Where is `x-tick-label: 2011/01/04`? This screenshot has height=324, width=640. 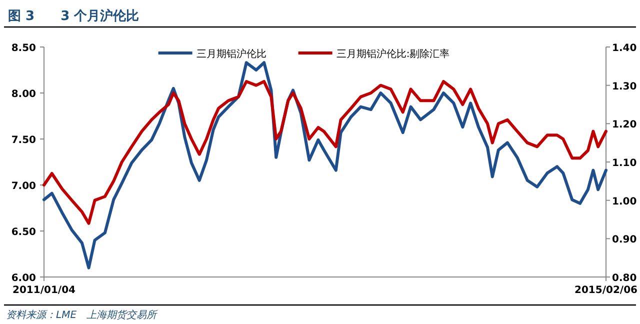
x-tick-label: 2011/01/04 is located at coordinates (44, 290).